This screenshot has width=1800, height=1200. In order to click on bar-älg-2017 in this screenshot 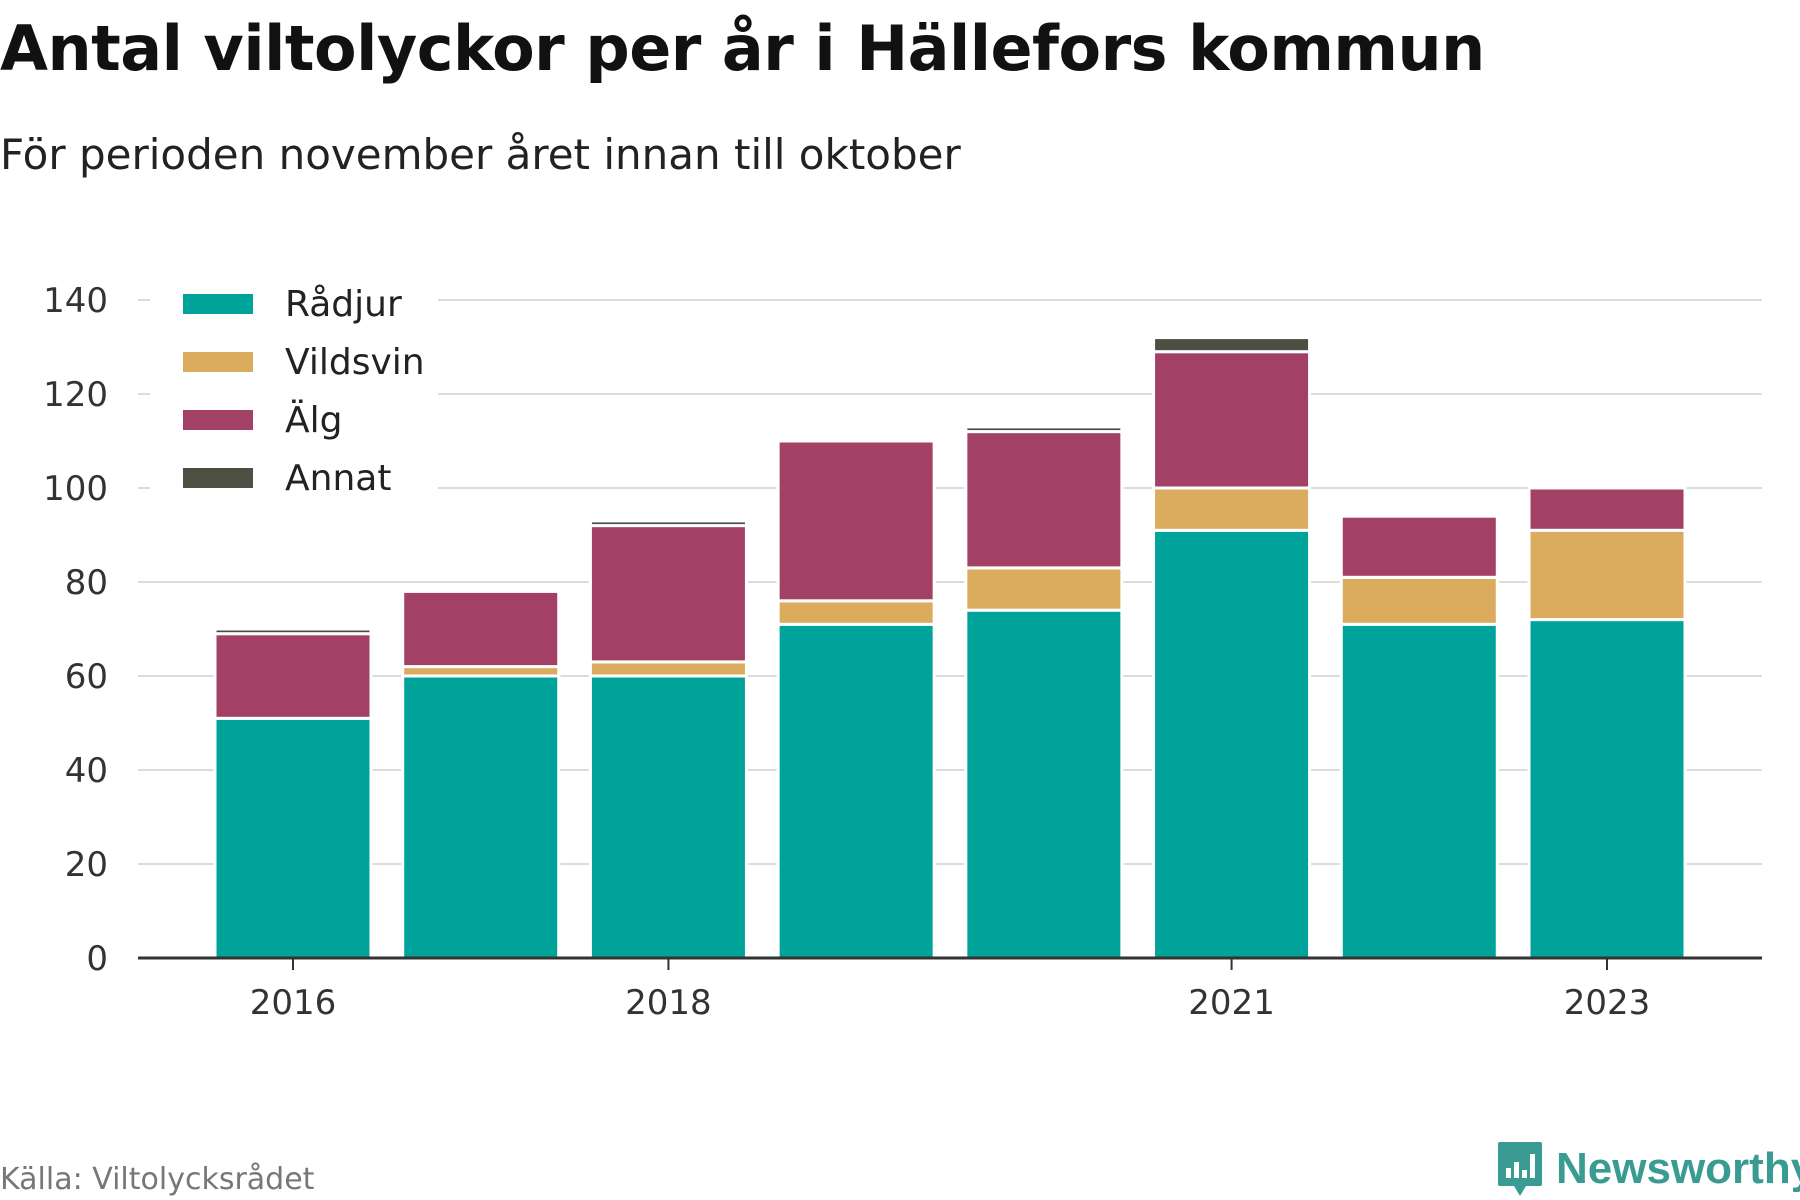, I will do `click(481, 629)`.